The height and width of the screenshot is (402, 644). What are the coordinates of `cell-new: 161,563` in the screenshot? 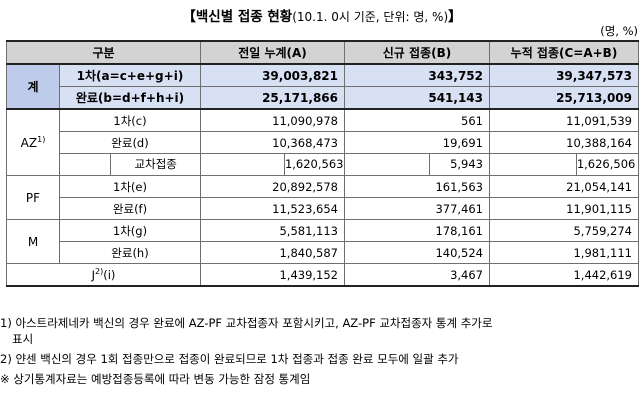 It's located at (417, 186).